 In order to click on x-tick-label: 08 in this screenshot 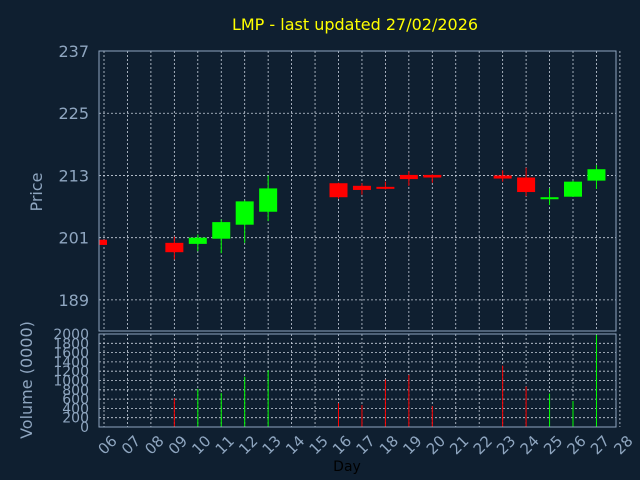, I will do `click(154, 445)`.